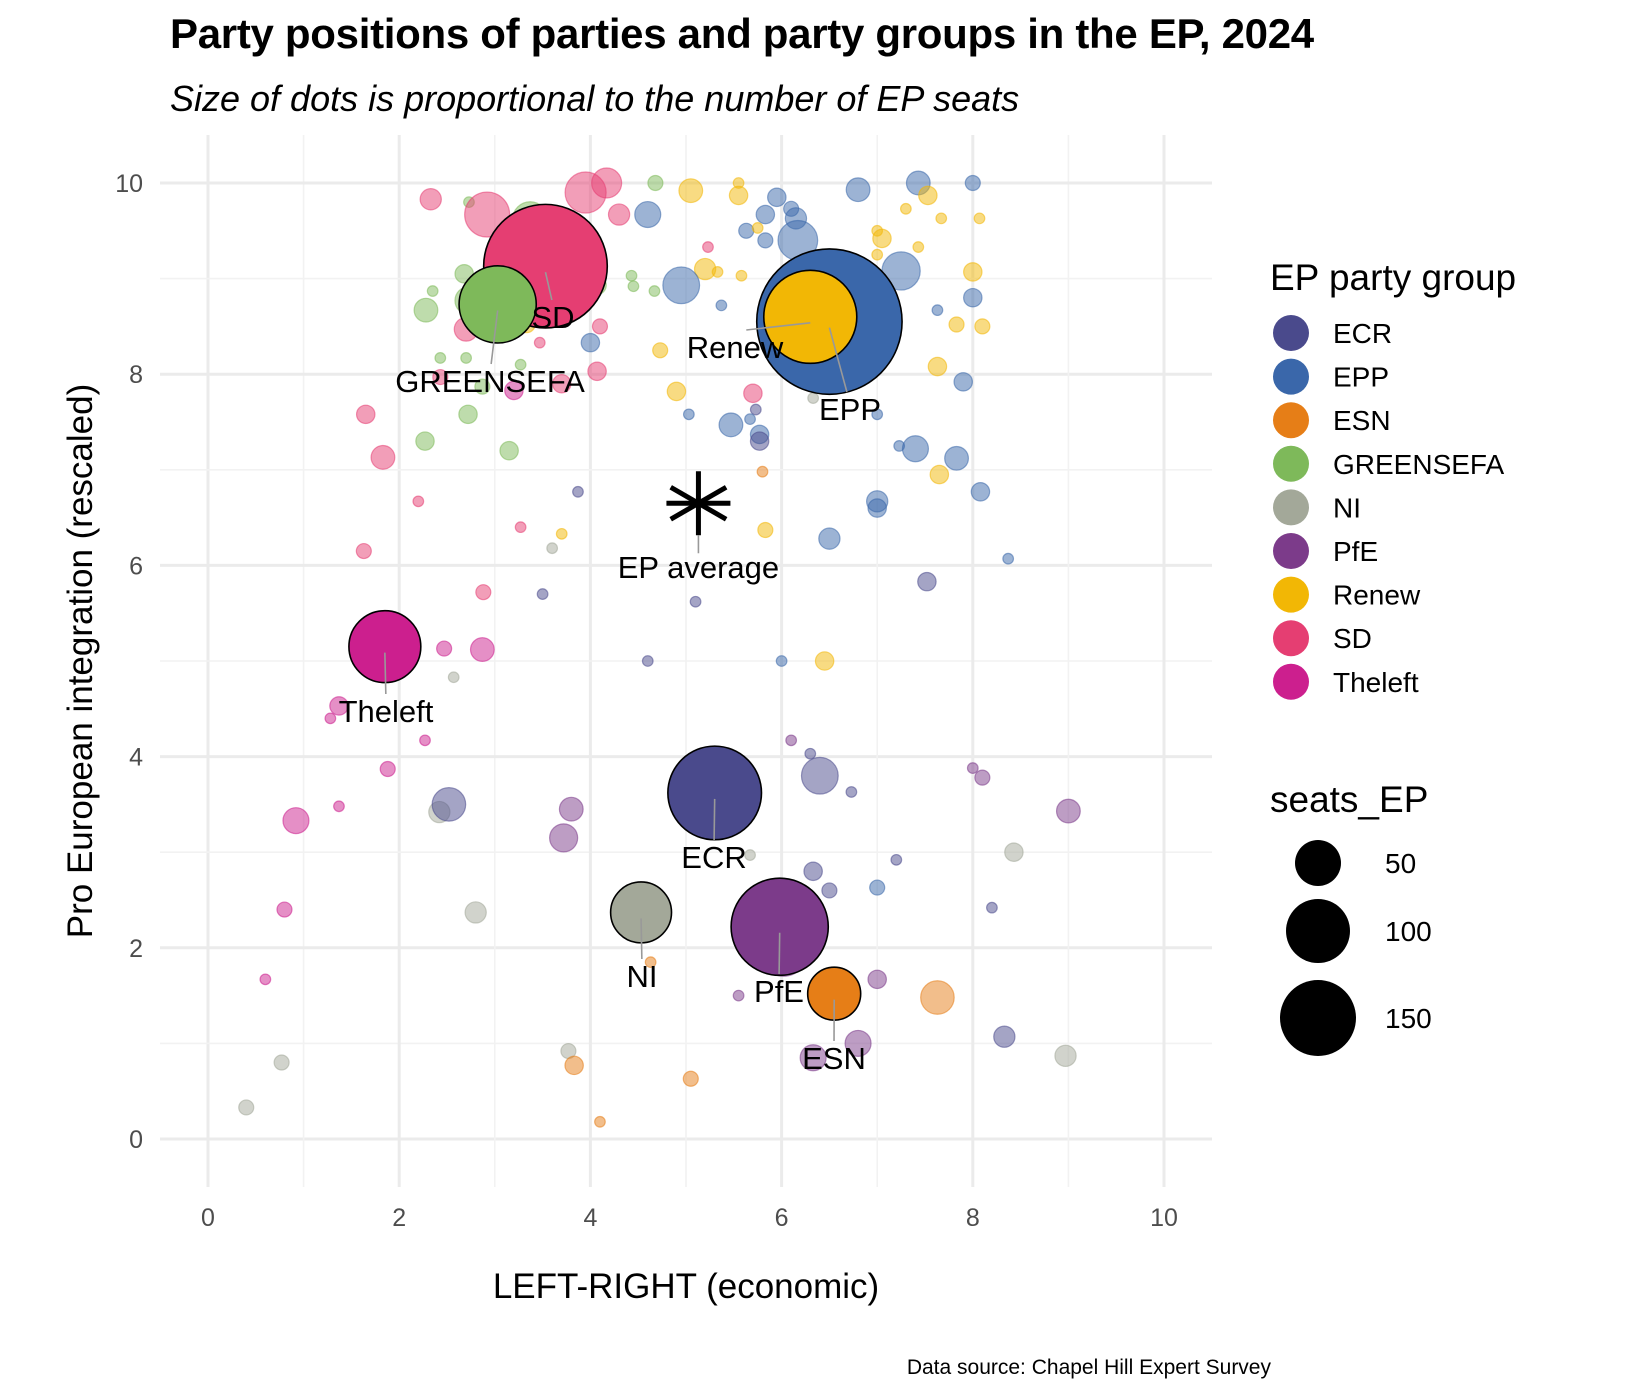 The height and width of the screenshot is (1396, 1636). Describe the element at coordinates (1347, 507) in the screenshot. I see `legend-label-ni: NI` at that location.